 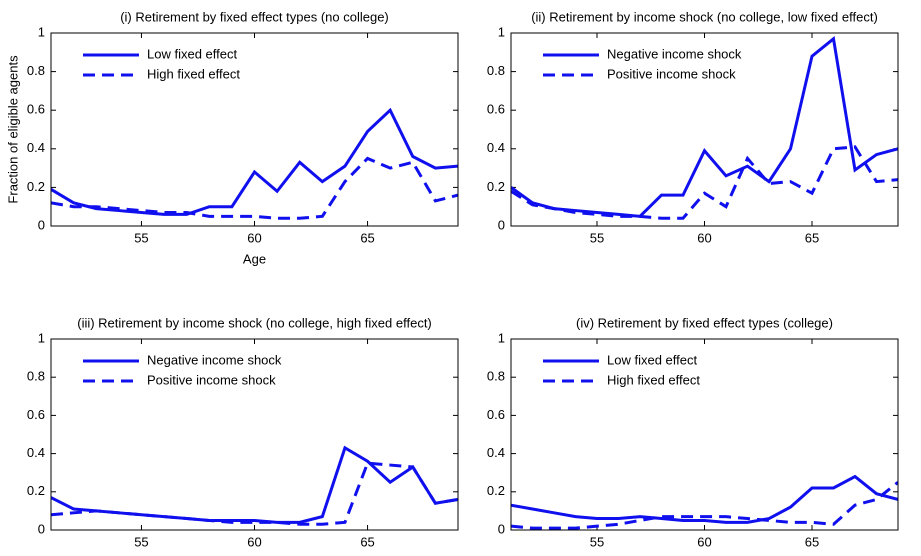 I want to click on x-axis-label: Age, so click(x=254, y=258).